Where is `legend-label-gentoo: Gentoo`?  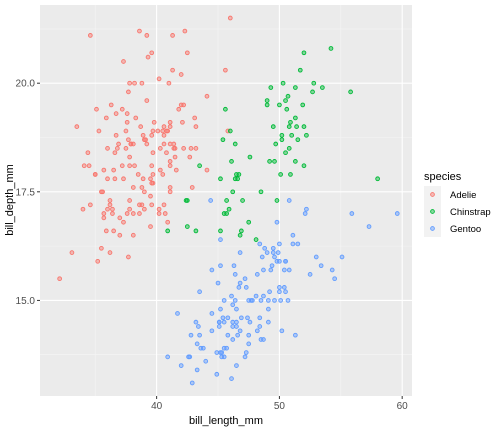 legend-label-gentoo: Gentoo is located at coordinates (465, 229).